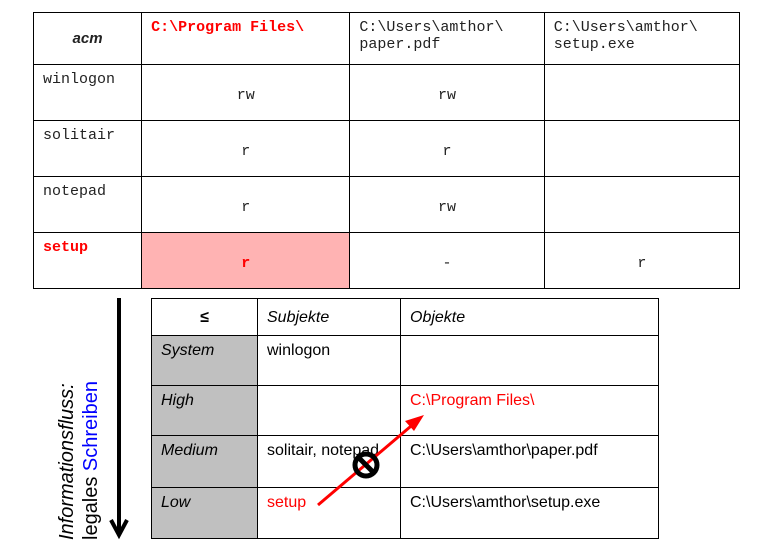  I want to click on header-subjects: Subjekte, so click(329, 317).